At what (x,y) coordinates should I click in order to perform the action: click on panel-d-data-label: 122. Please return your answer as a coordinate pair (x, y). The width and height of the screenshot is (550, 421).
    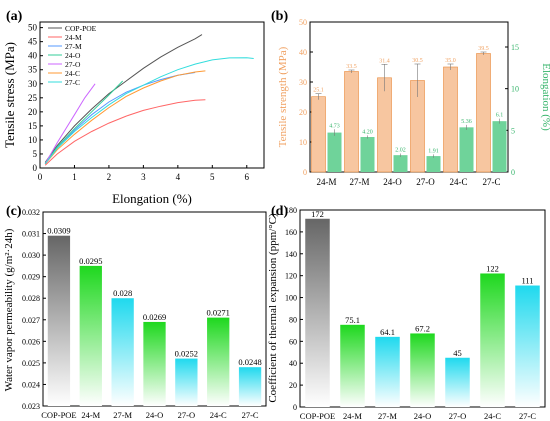
    Looking at the image, I should click on (492, 268).